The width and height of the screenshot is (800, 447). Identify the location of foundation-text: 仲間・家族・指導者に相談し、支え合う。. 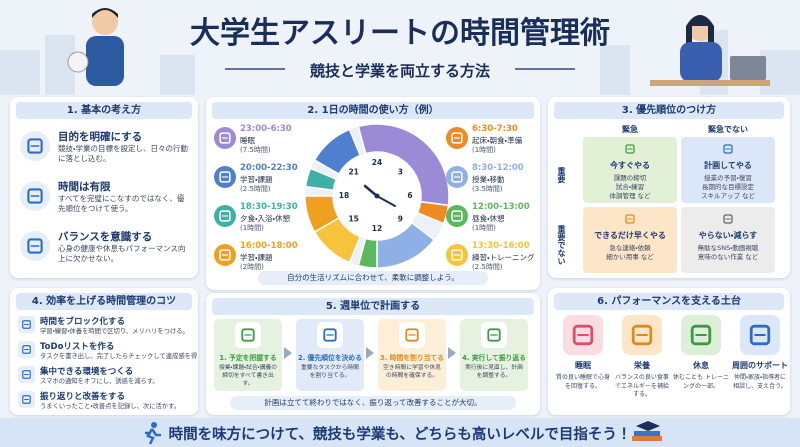
(760, 382).